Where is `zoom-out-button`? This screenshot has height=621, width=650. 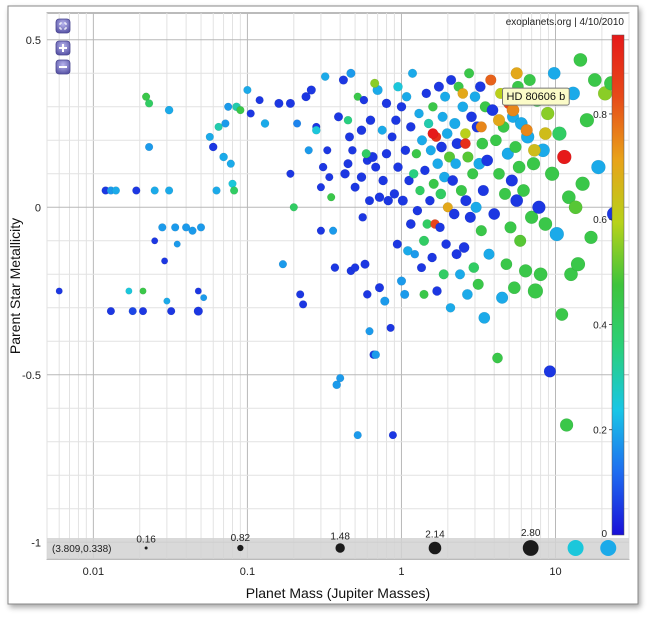 zoom-out-button is located at coordinates (63, 67).